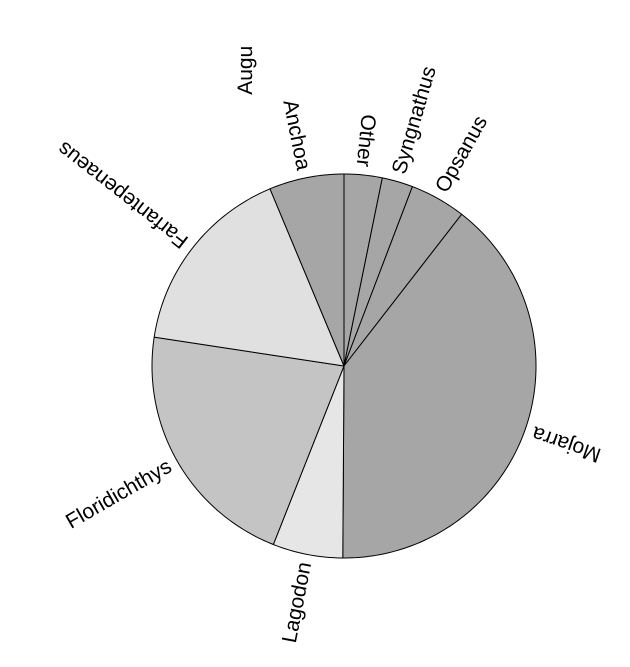 This screenshot has width=630, height=667. I want to click on slice-label: Lagodon, so click(296, 602).